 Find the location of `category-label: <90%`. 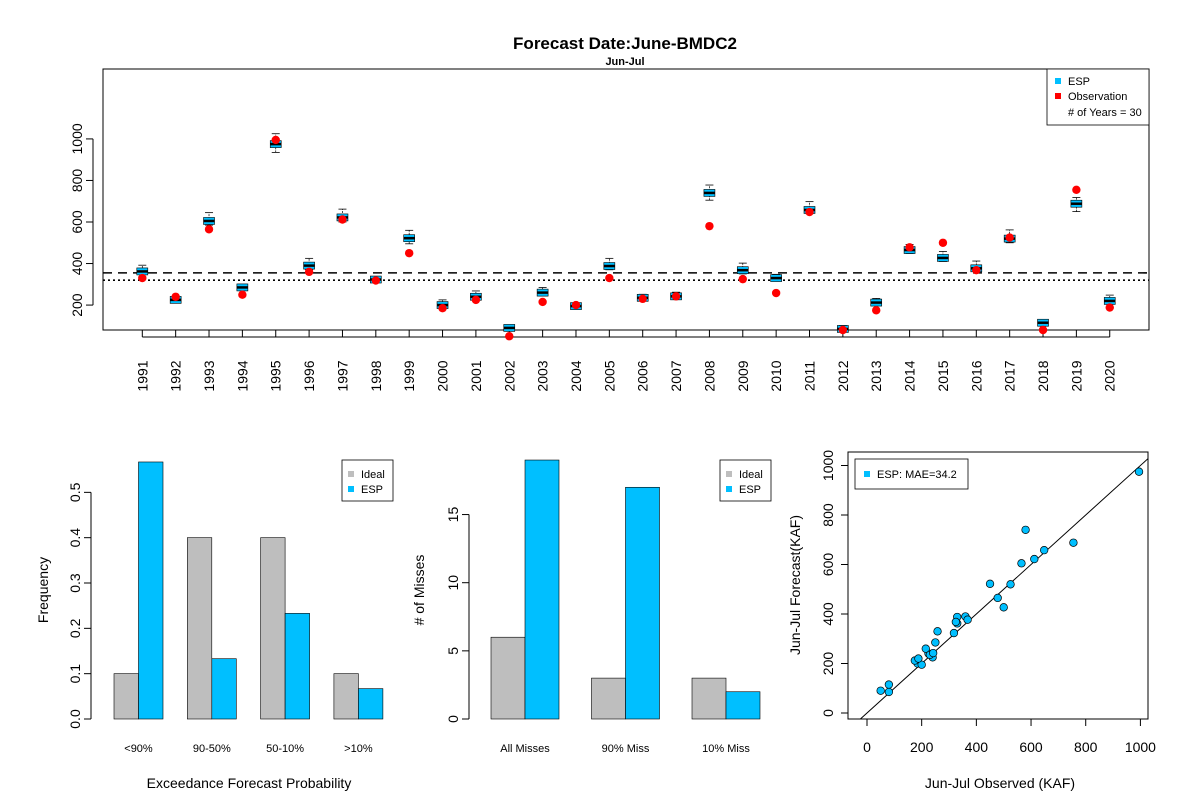

category-label: <90% is located at coordinates (138, 749).